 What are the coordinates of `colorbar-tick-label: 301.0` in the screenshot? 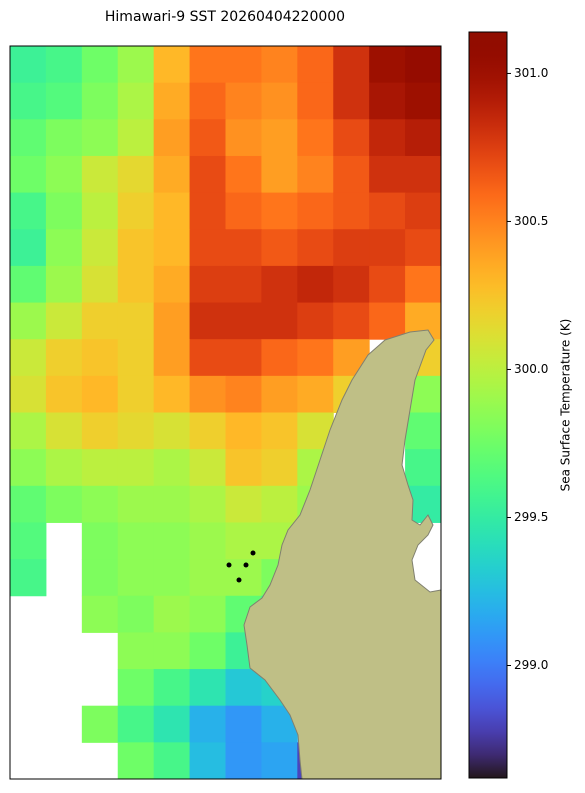 It's located at (531, 73).